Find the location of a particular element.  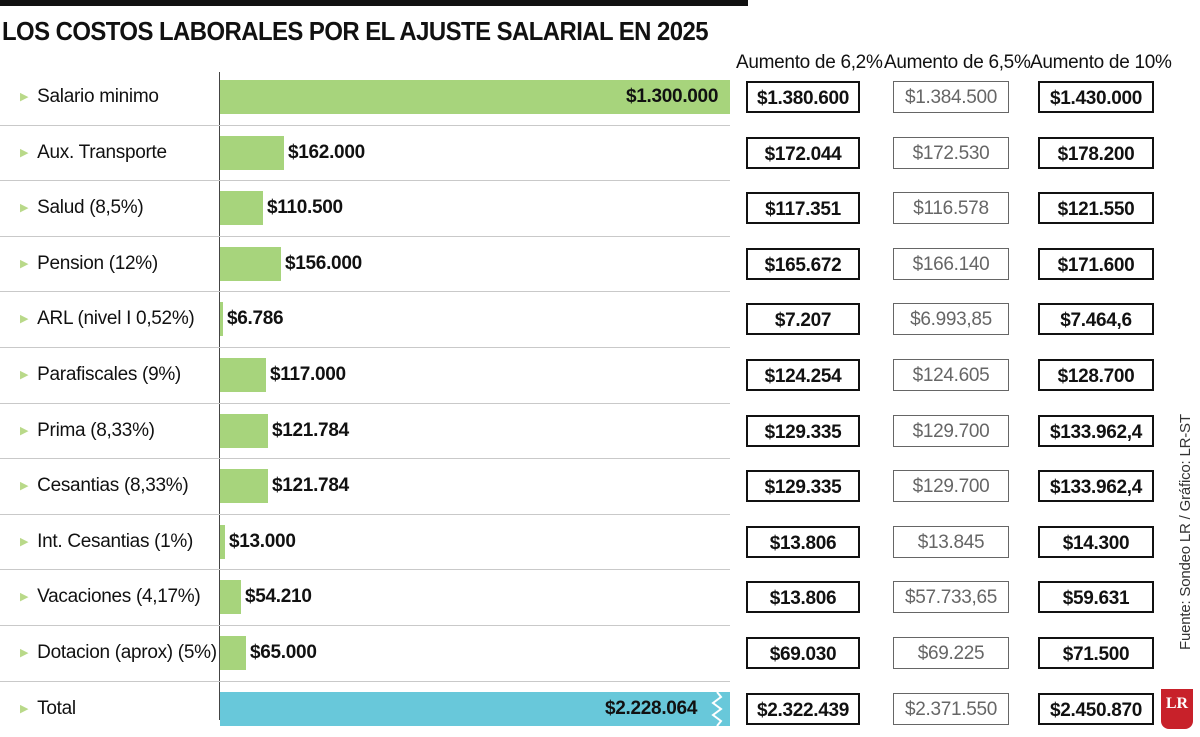

table-cell: $57.733,65 is located at coordinates (951, 597).